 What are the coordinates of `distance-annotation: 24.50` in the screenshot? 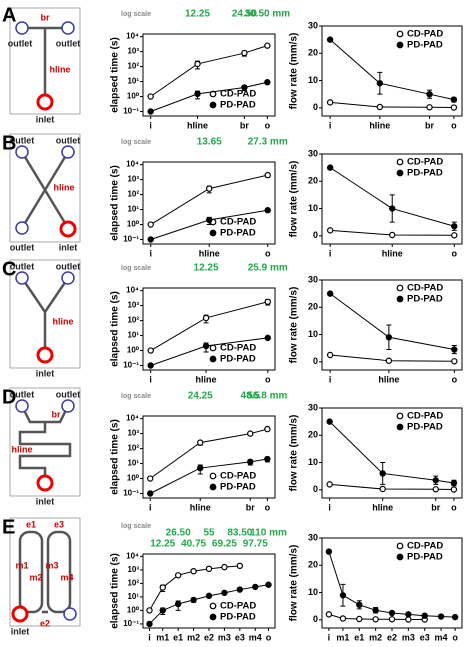 It's located at (244, 14).